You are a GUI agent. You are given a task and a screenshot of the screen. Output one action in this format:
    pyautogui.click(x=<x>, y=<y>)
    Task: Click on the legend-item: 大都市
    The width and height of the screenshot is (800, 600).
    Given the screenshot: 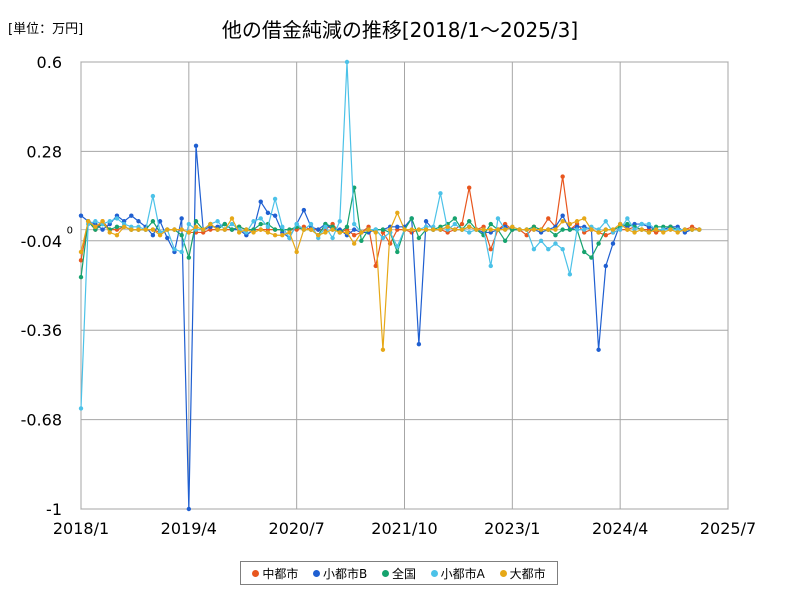 What is the action you would take?
    pyautogui.click(x=522, y=573)
    